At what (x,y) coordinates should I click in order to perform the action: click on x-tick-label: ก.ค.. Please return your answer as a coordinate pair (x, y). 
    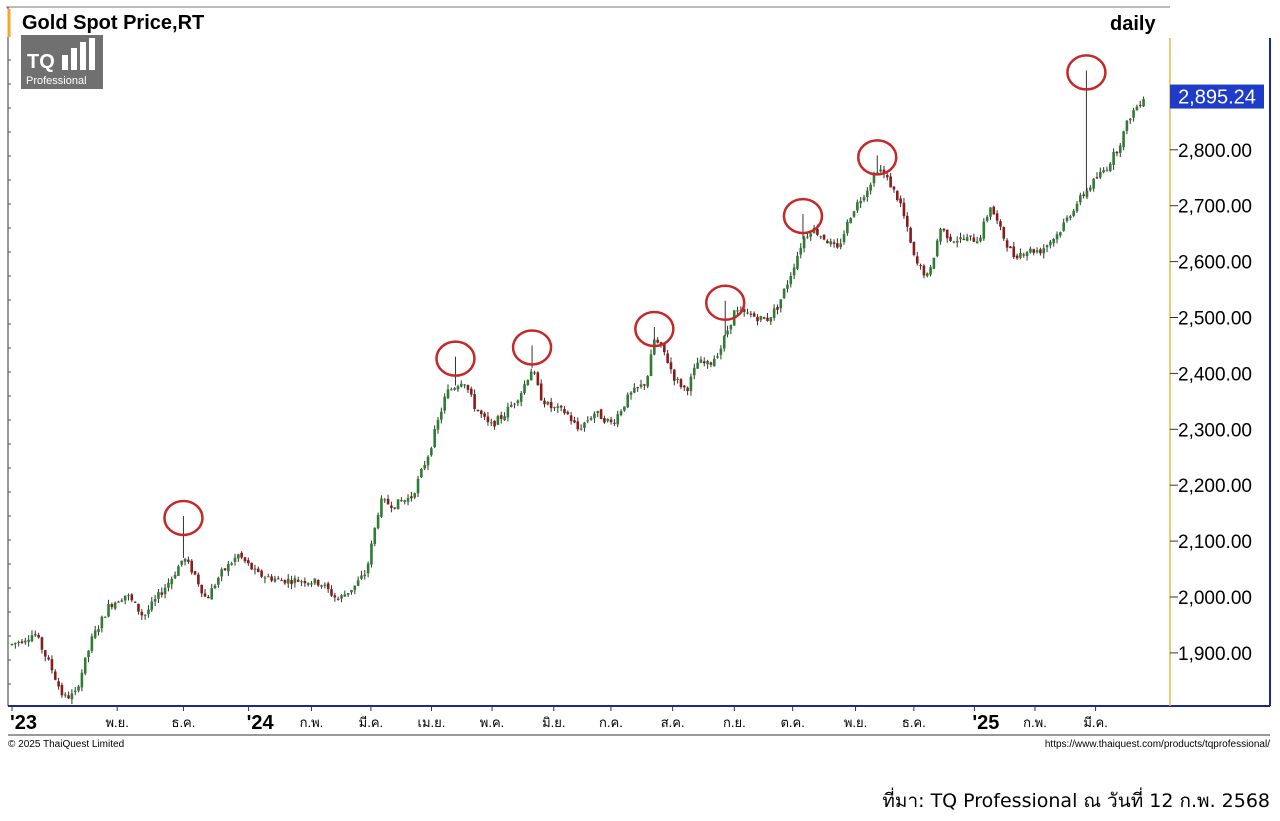
    Looking at the image, I should click on (611, 722).